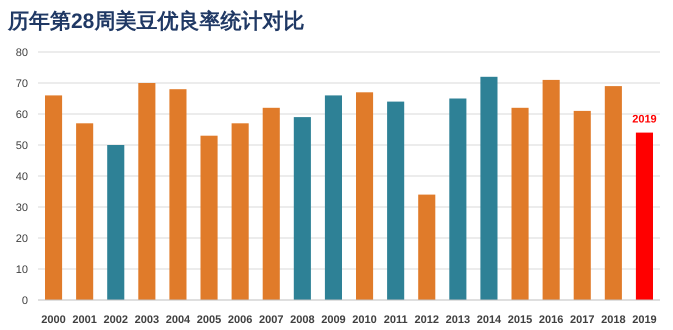 This screenshot has height=330, width=673. Describe the element at coordinates (22, 177) in the screenshot. I see `y-tick-label: 40` at that location.